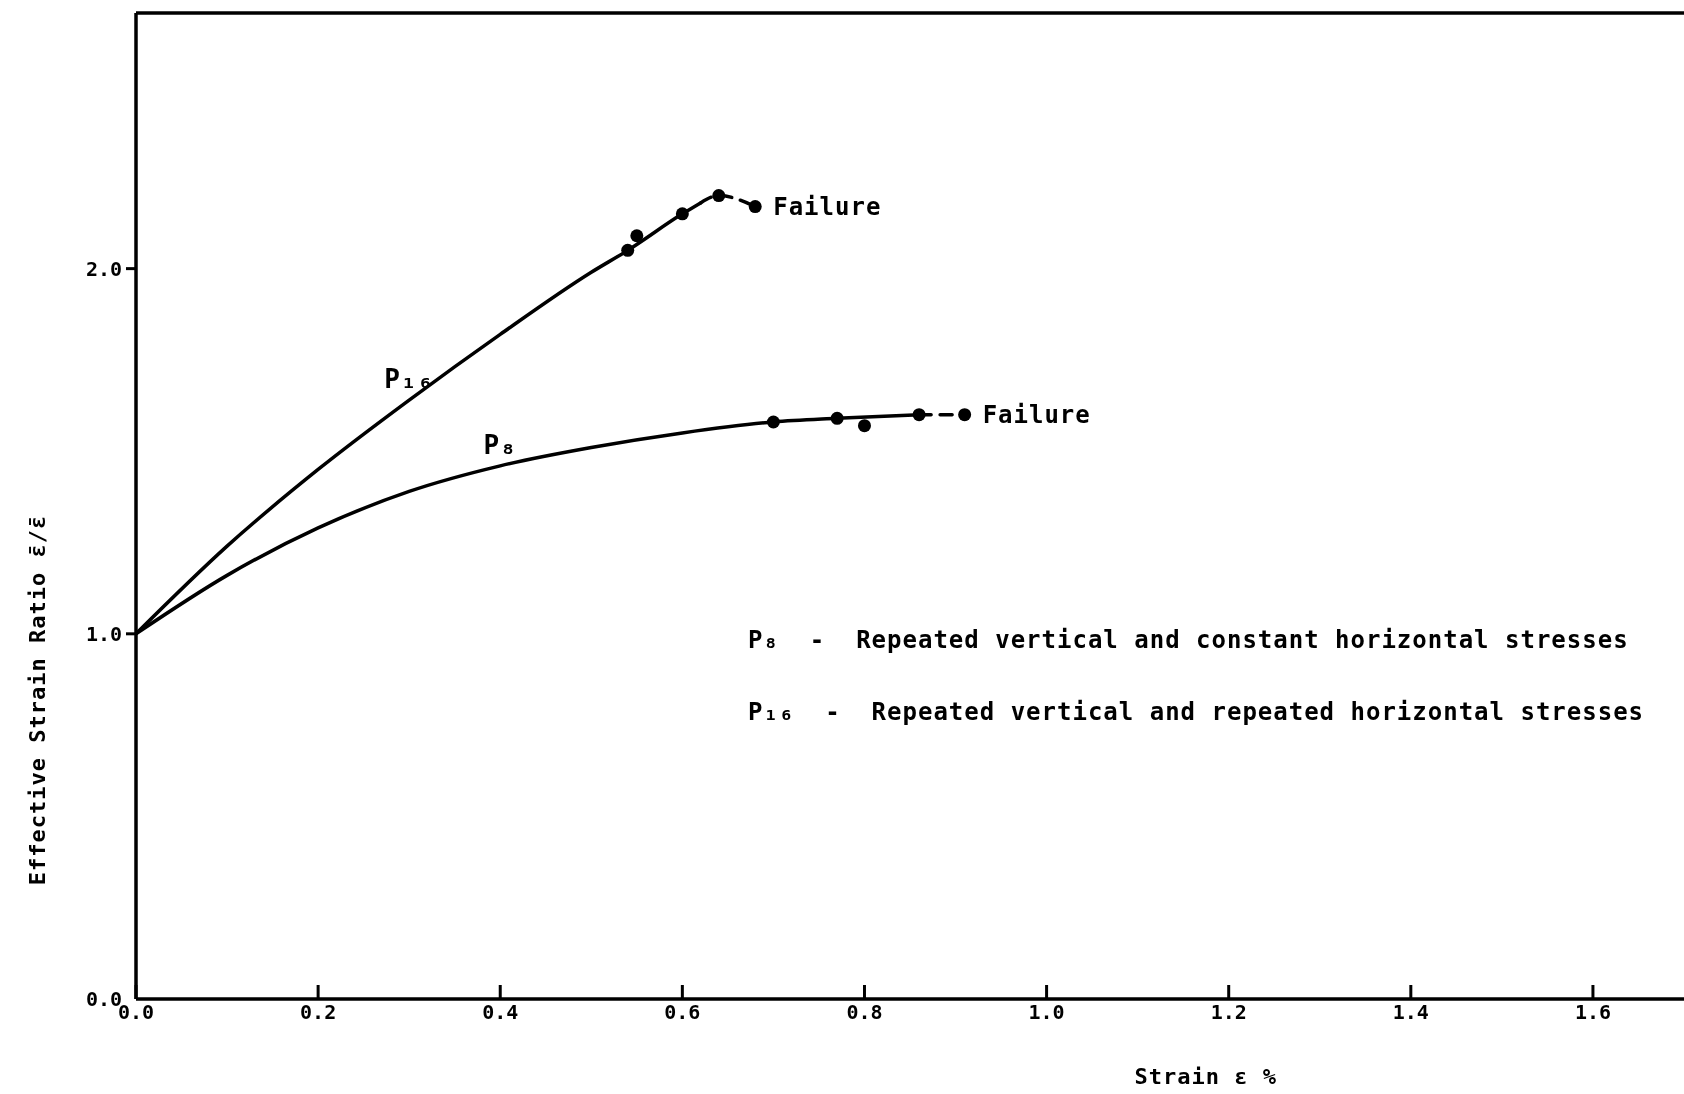 The height and width of the screenshot is (1094, 1684). What do you see at coordinates (1592, 1012) in the screenshot?
I see `x-tick-label: 1.6` at bounding box center [1592, 1012].